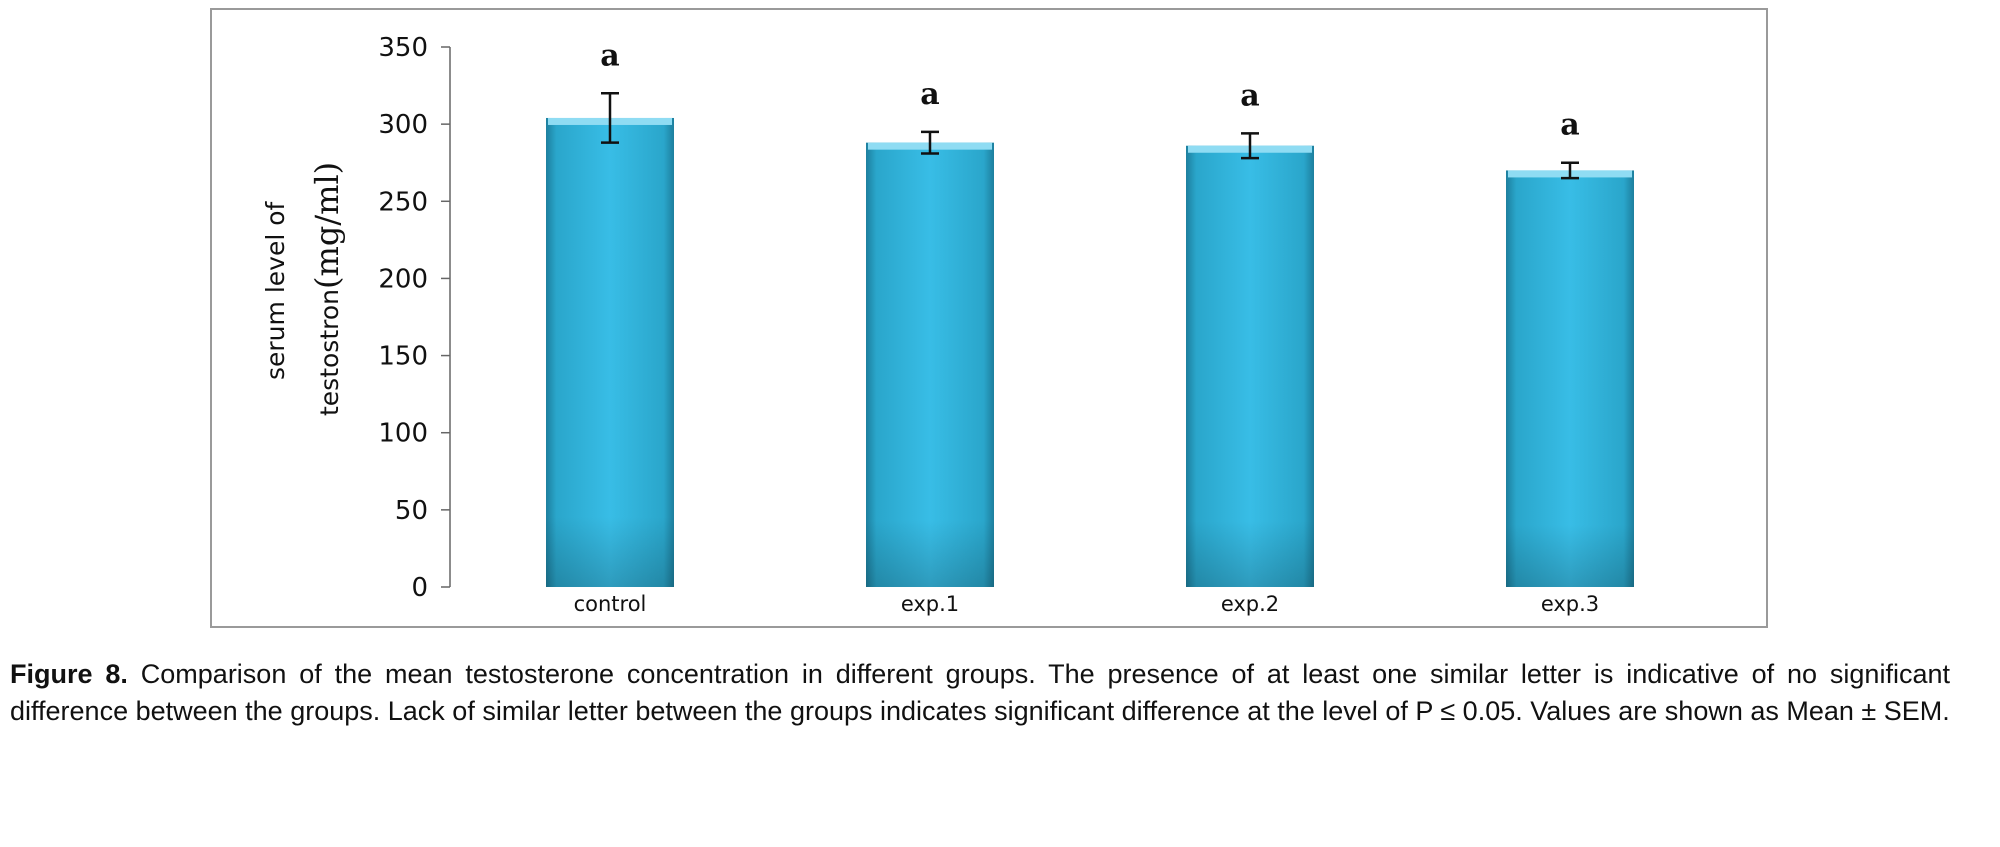  I want to click on y-axis-label: serum level of testostron(mg/ml), so click(303, 289).